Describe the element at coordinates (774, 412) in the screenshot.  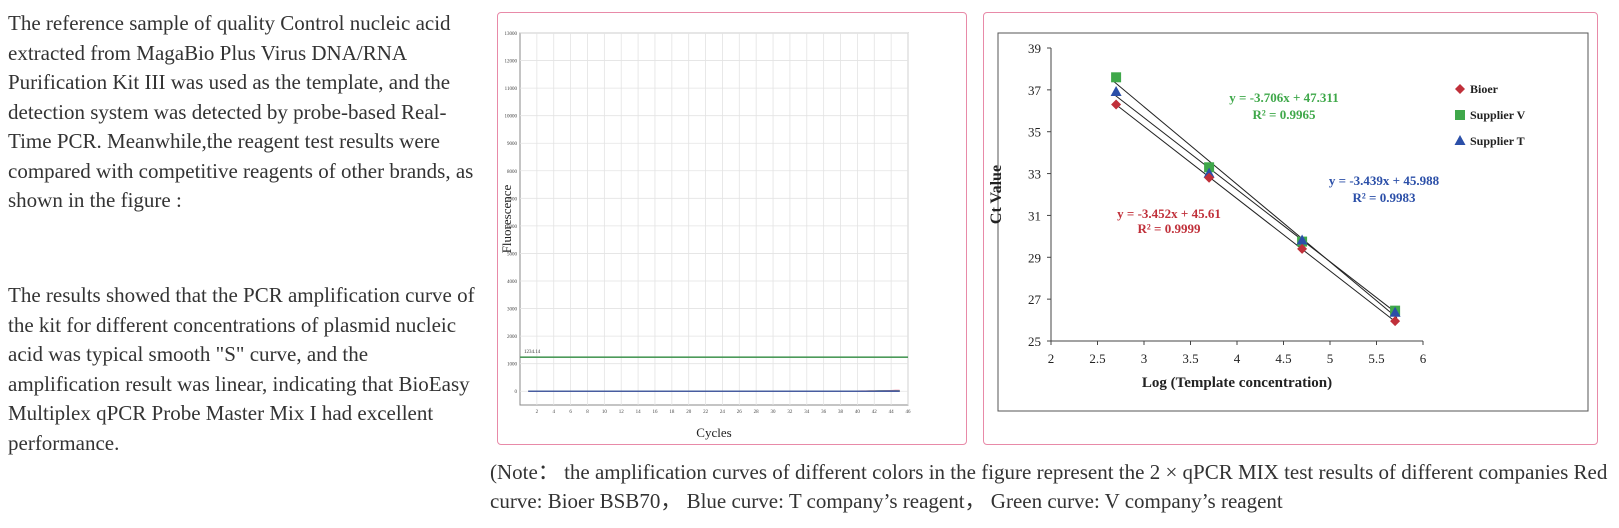
I see `x-tick-label: 30` at that location.